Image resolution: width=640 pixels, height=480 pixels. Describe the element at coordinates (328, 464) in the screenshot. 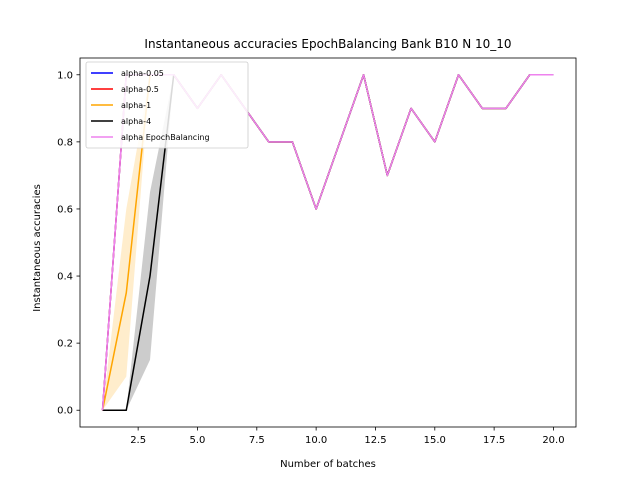

I see `x-axis-label: Number of batches` at that location.